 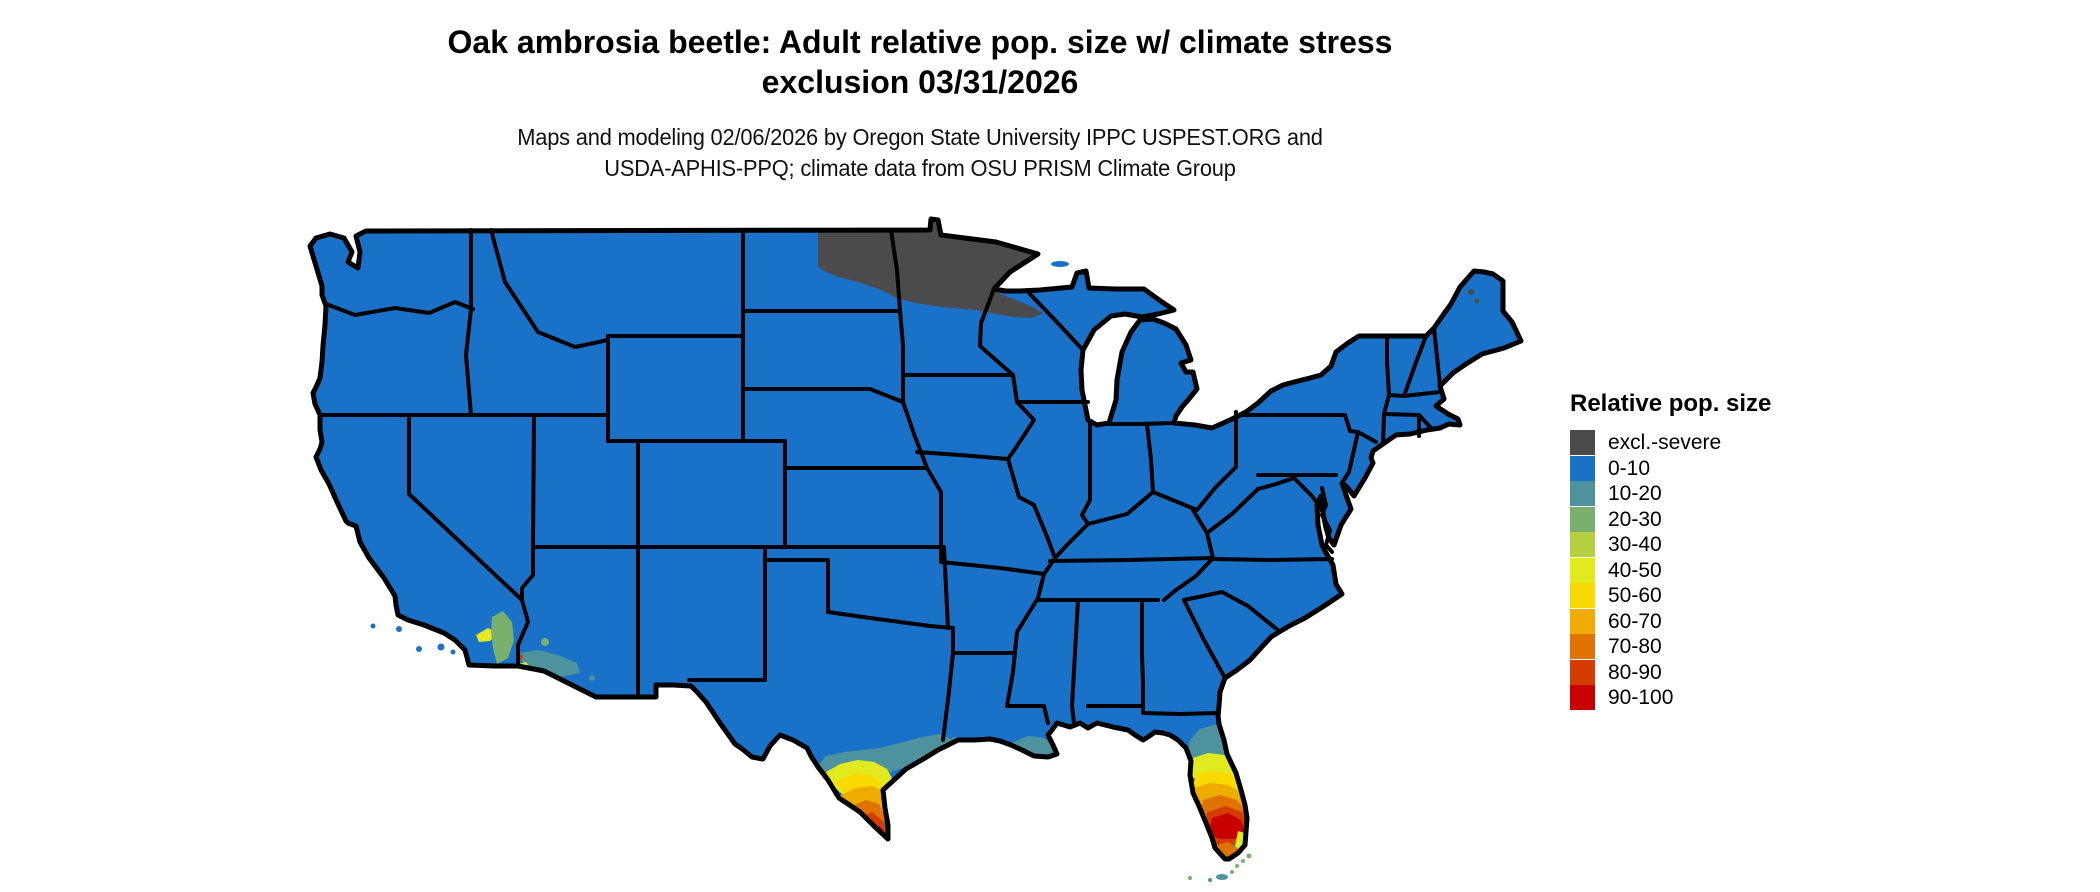 What do you see at coordinates (1671, 403) in the screenshot?
I see `legend-title: Relative pop. size` at bounding box center [1671, 403].